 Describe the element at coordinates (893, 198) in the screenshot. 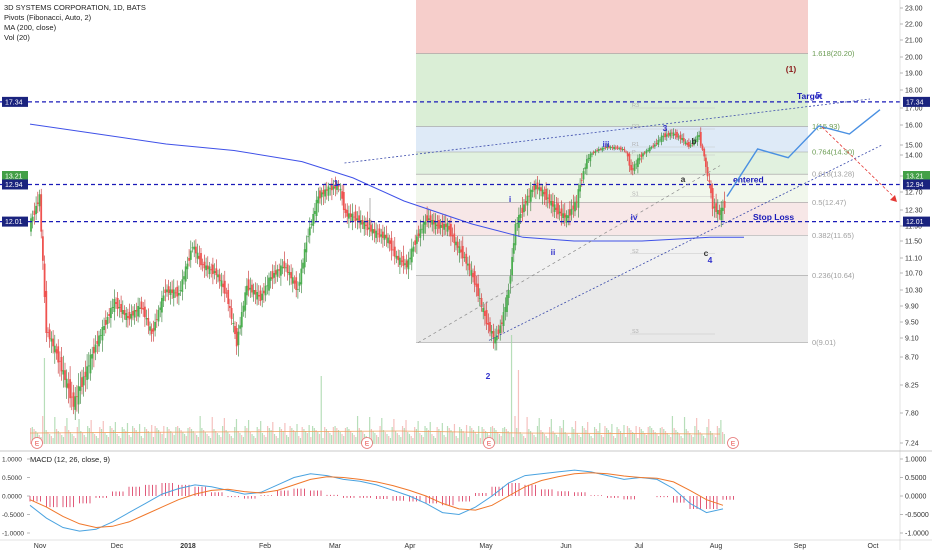

I see `decline-arrow-head` at that location.